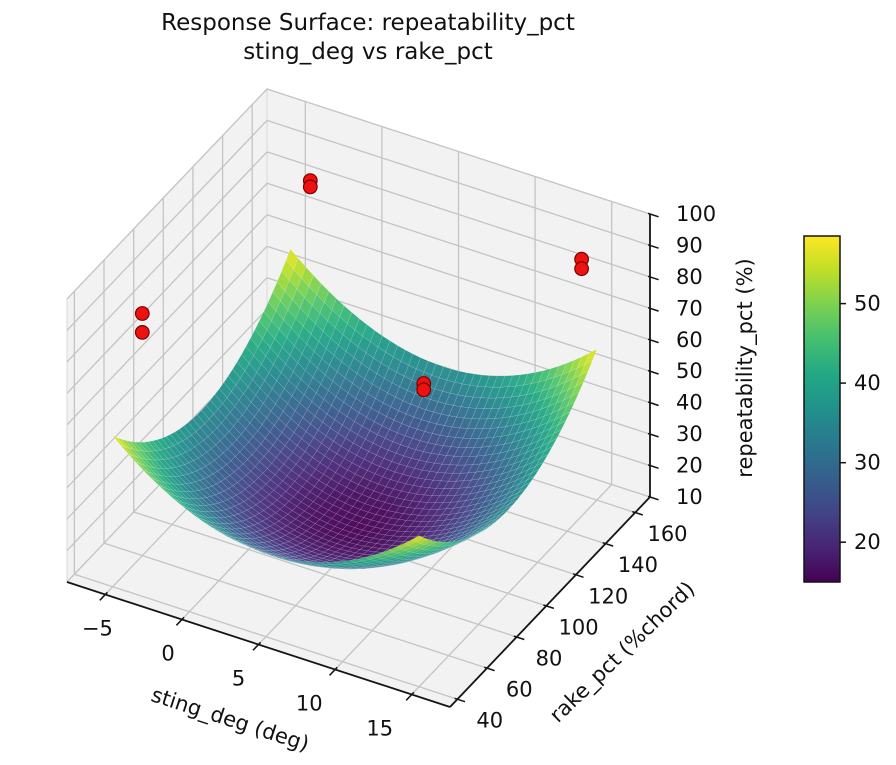 The height and width of the screenshot is (765, 896). I want to click on colorbar-tick-label: 50, so click(867, 304).